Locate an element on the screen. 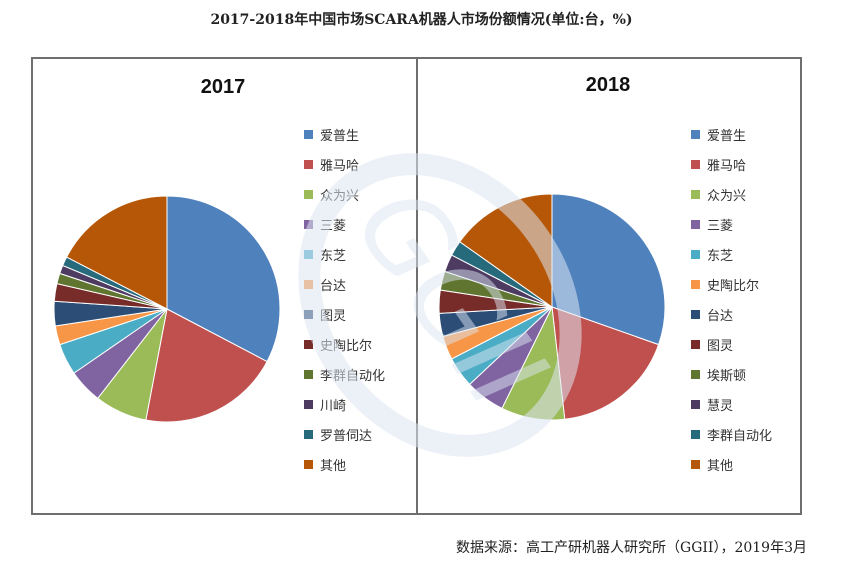 This screenshot has width=843, height=569. legend-label: 慧灵 is located at coordinates (720, 406).